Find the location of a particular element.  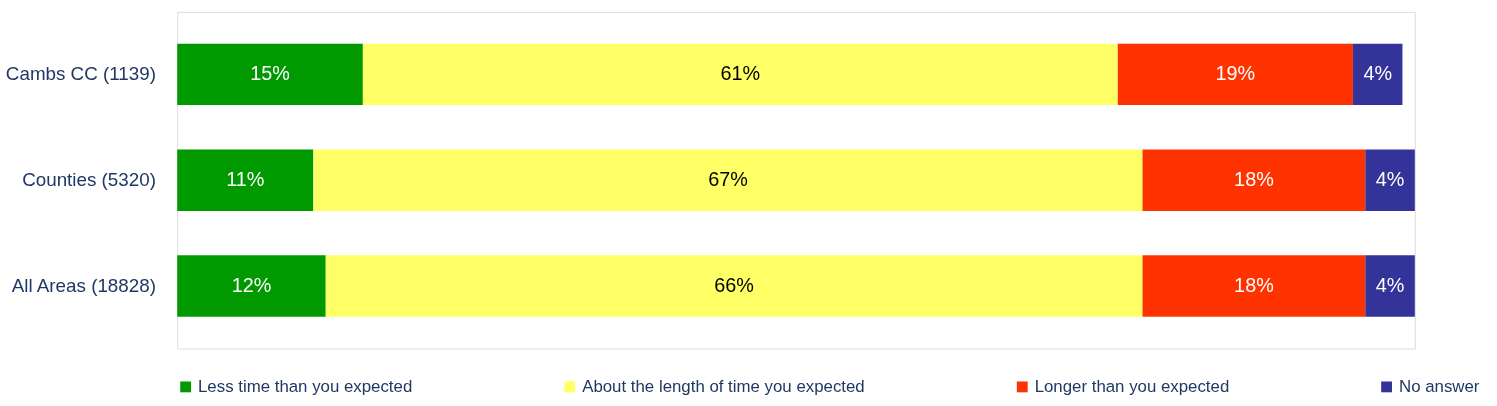

legend-label: No answer is located at coordinates (1439, 386).